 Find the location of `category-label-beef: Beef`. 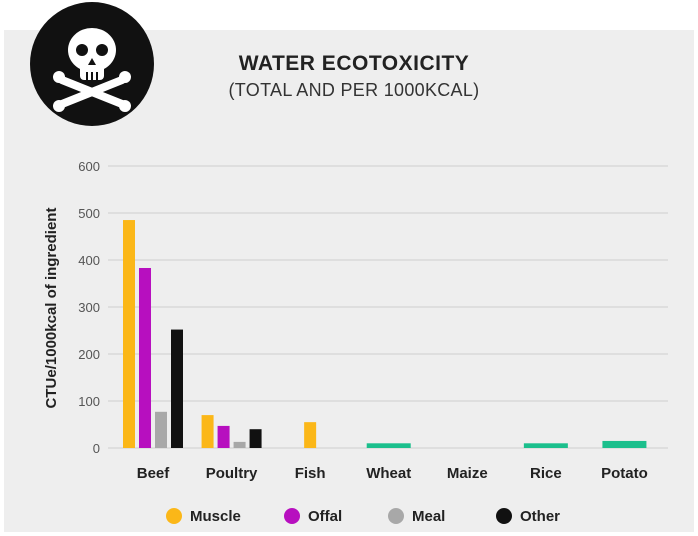

category-label-beef: Beef is located at coordinates (154, 473).